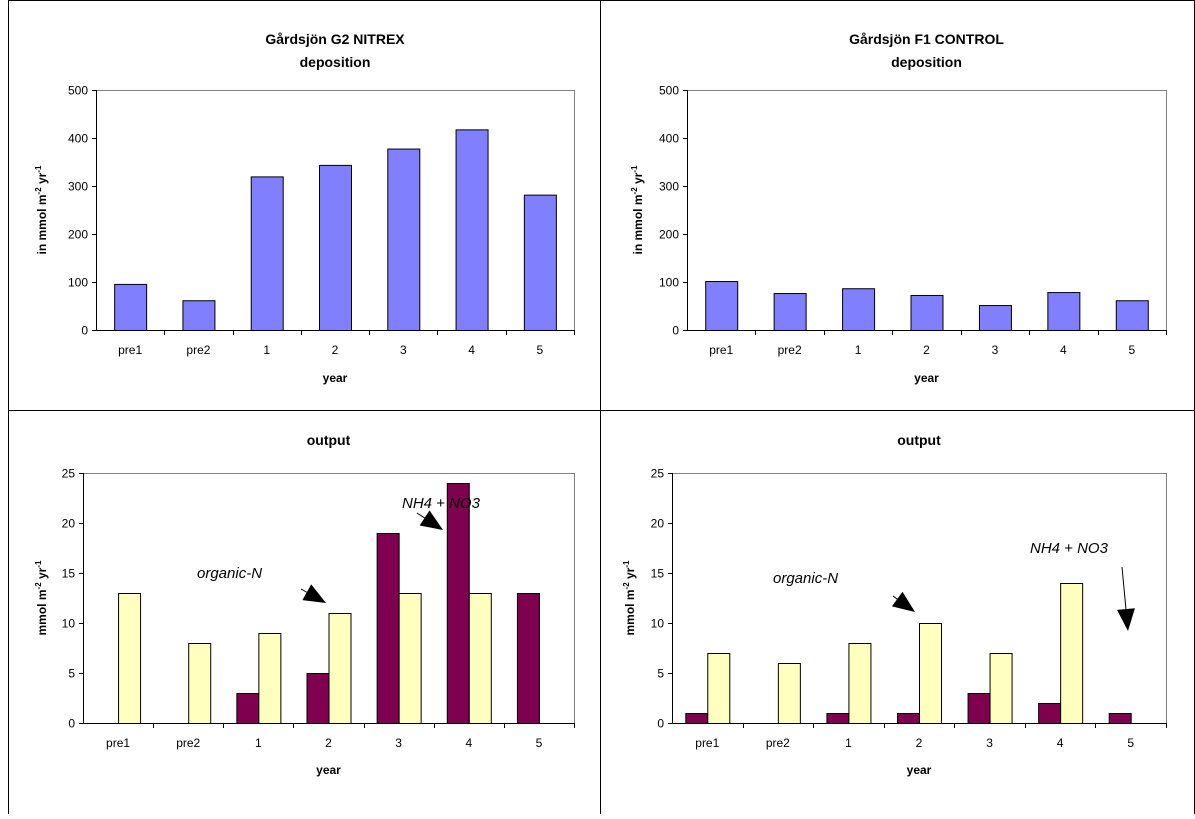 The height and width of the screenshot is (819, 1195). I want to click on bar-pre1-s2, so click(130, 658).